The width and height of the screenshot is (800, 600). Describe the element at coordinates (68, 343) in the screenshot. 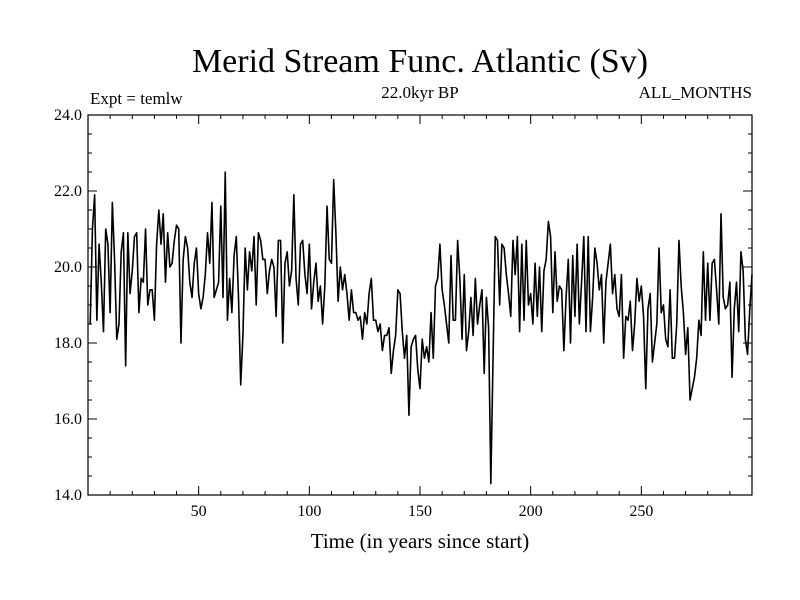

I see `y-tick-label: 18.0` at that location.